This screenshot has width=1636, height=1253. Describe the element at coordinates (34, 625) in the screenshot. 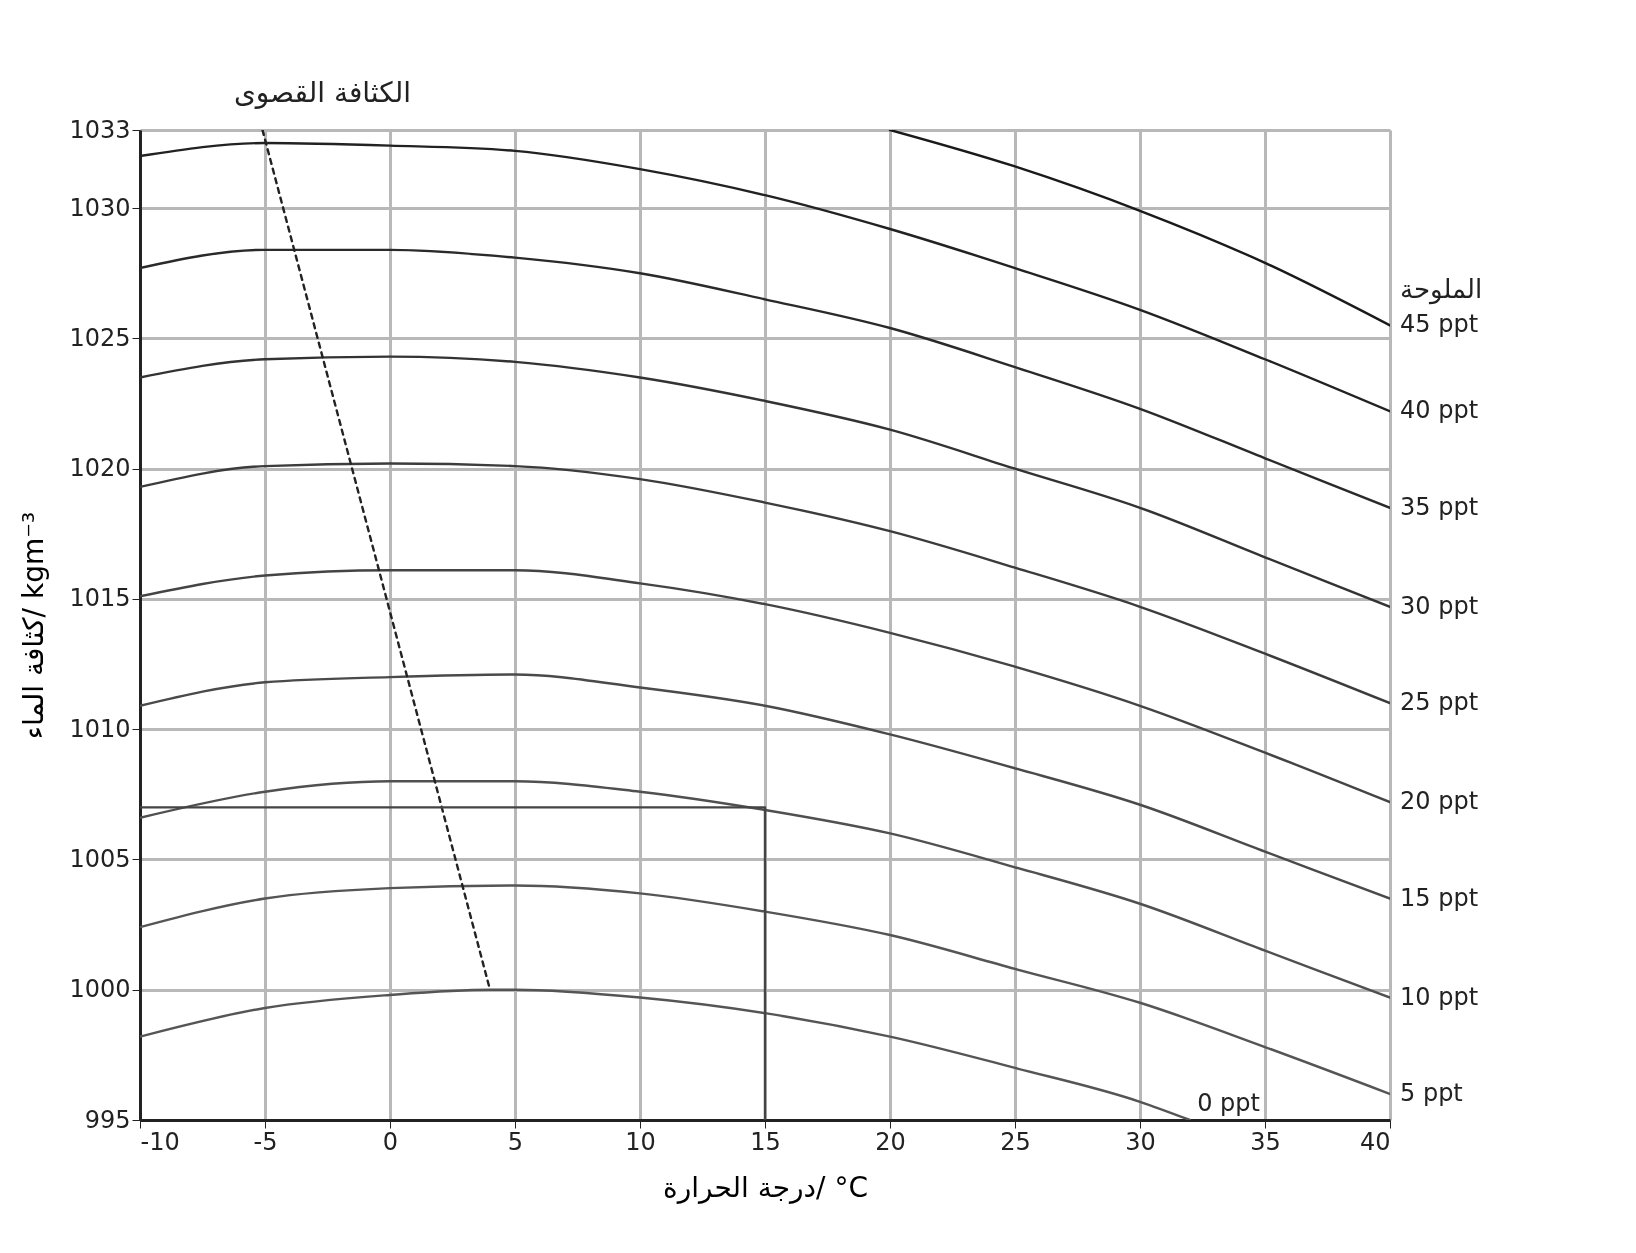

I see `y-axis-title: كثافة الماء/ kgm⁻³` at that location.